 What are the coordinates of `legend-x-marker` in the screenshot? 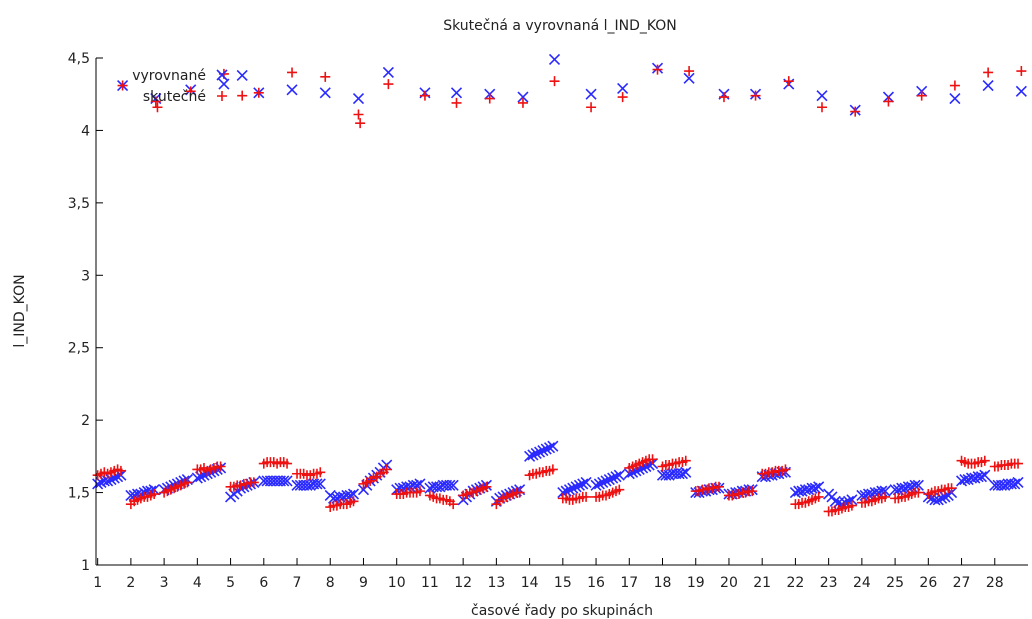 It's located at (222, 75).